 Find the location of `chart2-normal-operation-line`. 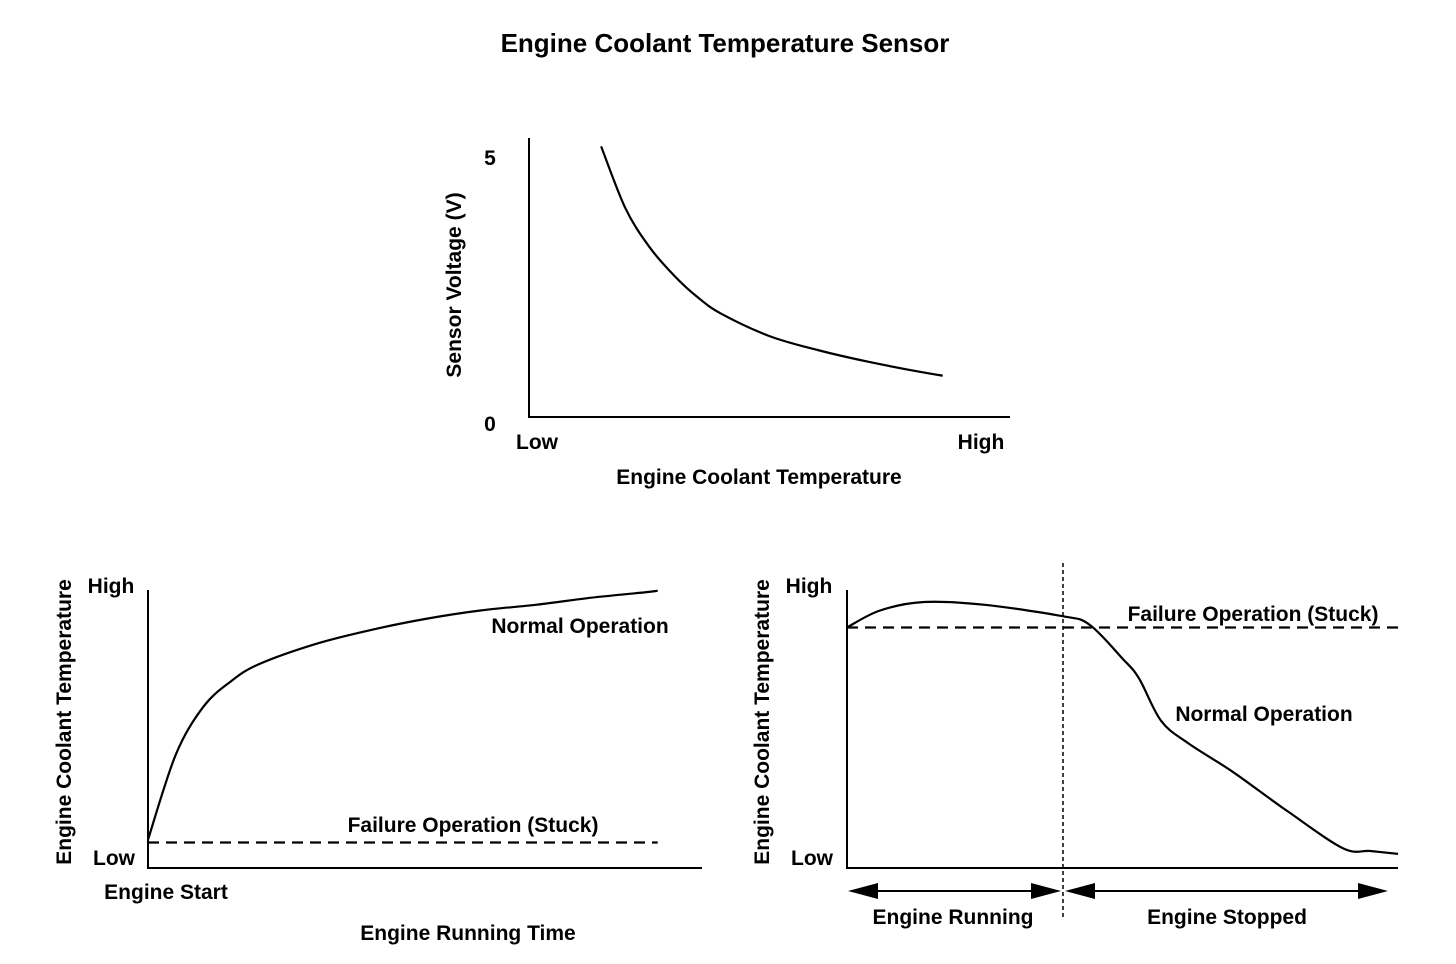

chart2-normal-operation-line is located at coordinates (402, 715).